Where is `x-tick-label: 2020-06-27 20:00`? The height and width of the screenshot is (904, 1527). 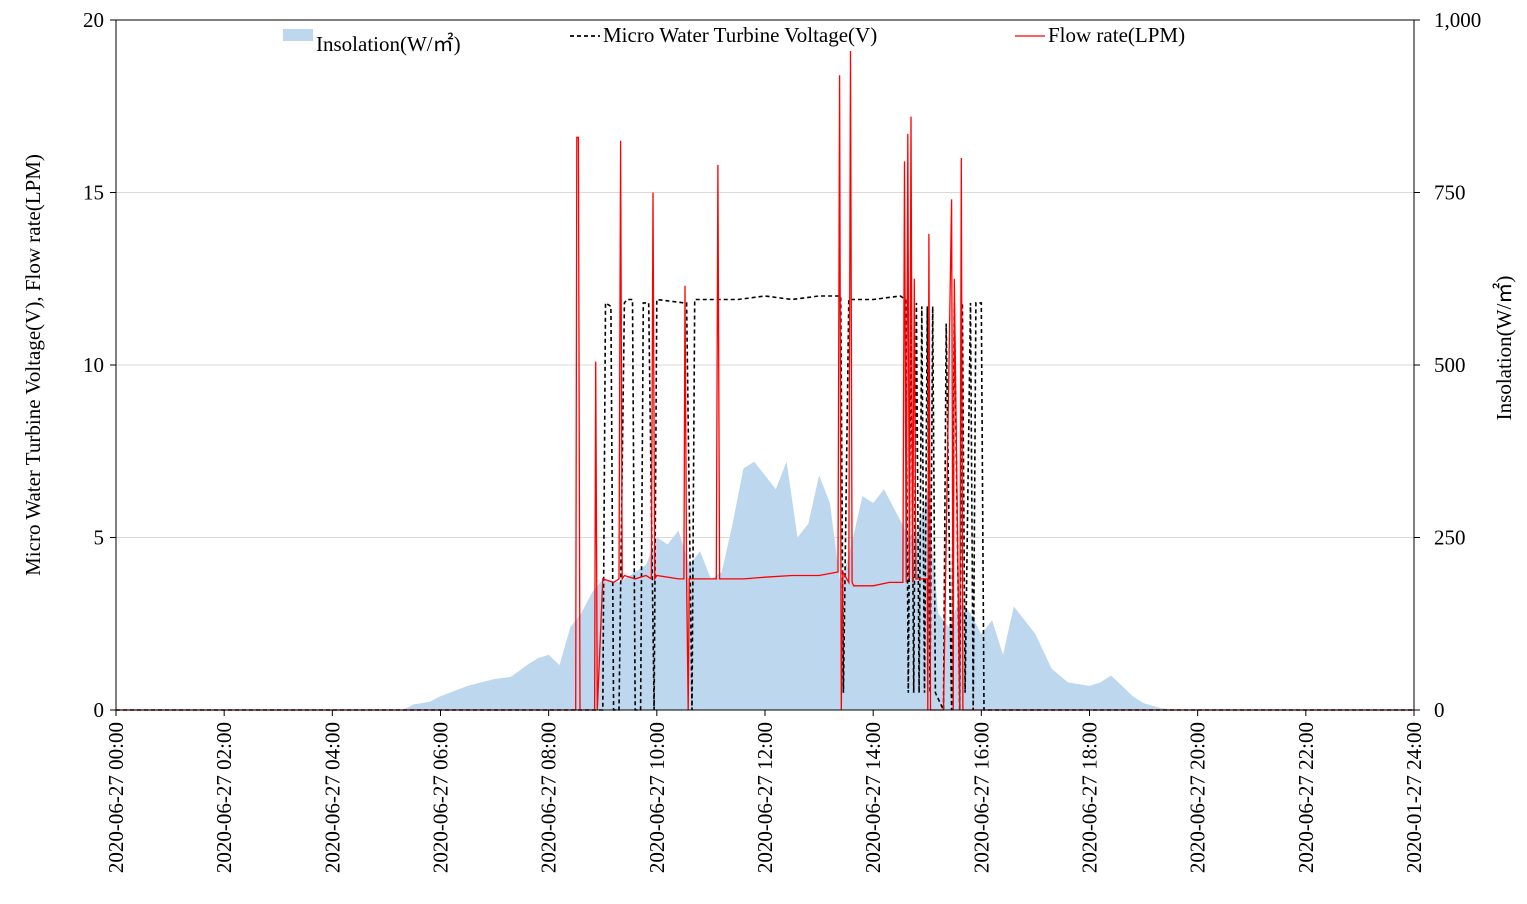 x-tick-label: 2020-06-27 20:00 is located at coordinates (1198, 797).